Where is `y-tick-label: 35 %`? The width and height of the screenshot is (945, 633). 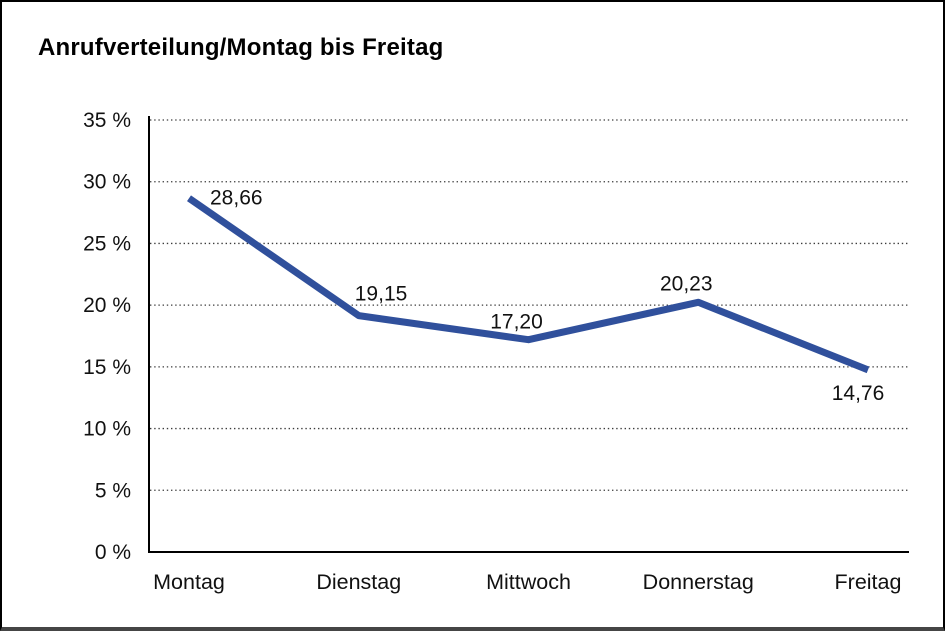 y-tick-label: 35 % is located at coordinates (107, 120).